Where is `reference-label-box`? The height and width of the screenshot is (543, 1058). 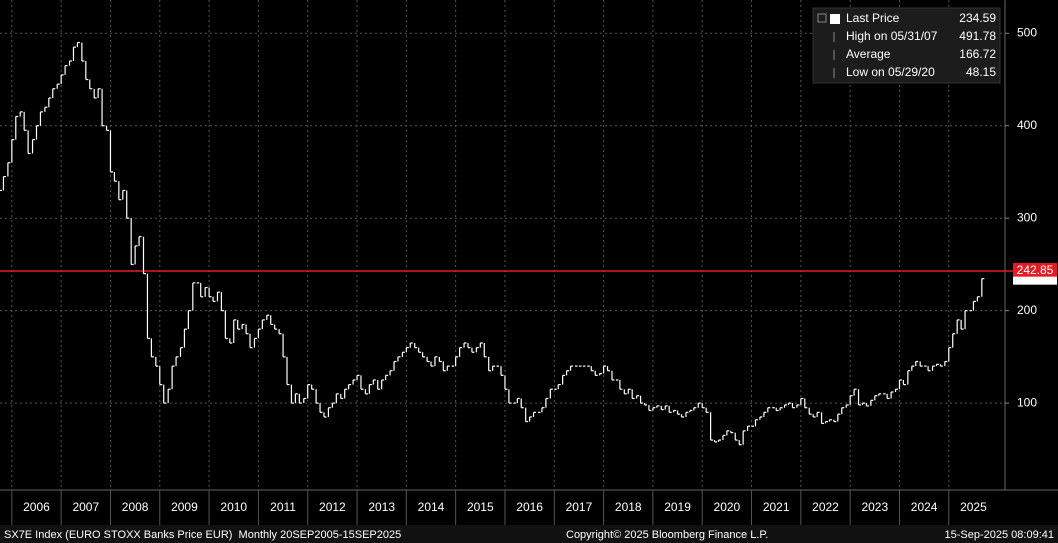
reference-label-box is located at coordinates (1035, 271).